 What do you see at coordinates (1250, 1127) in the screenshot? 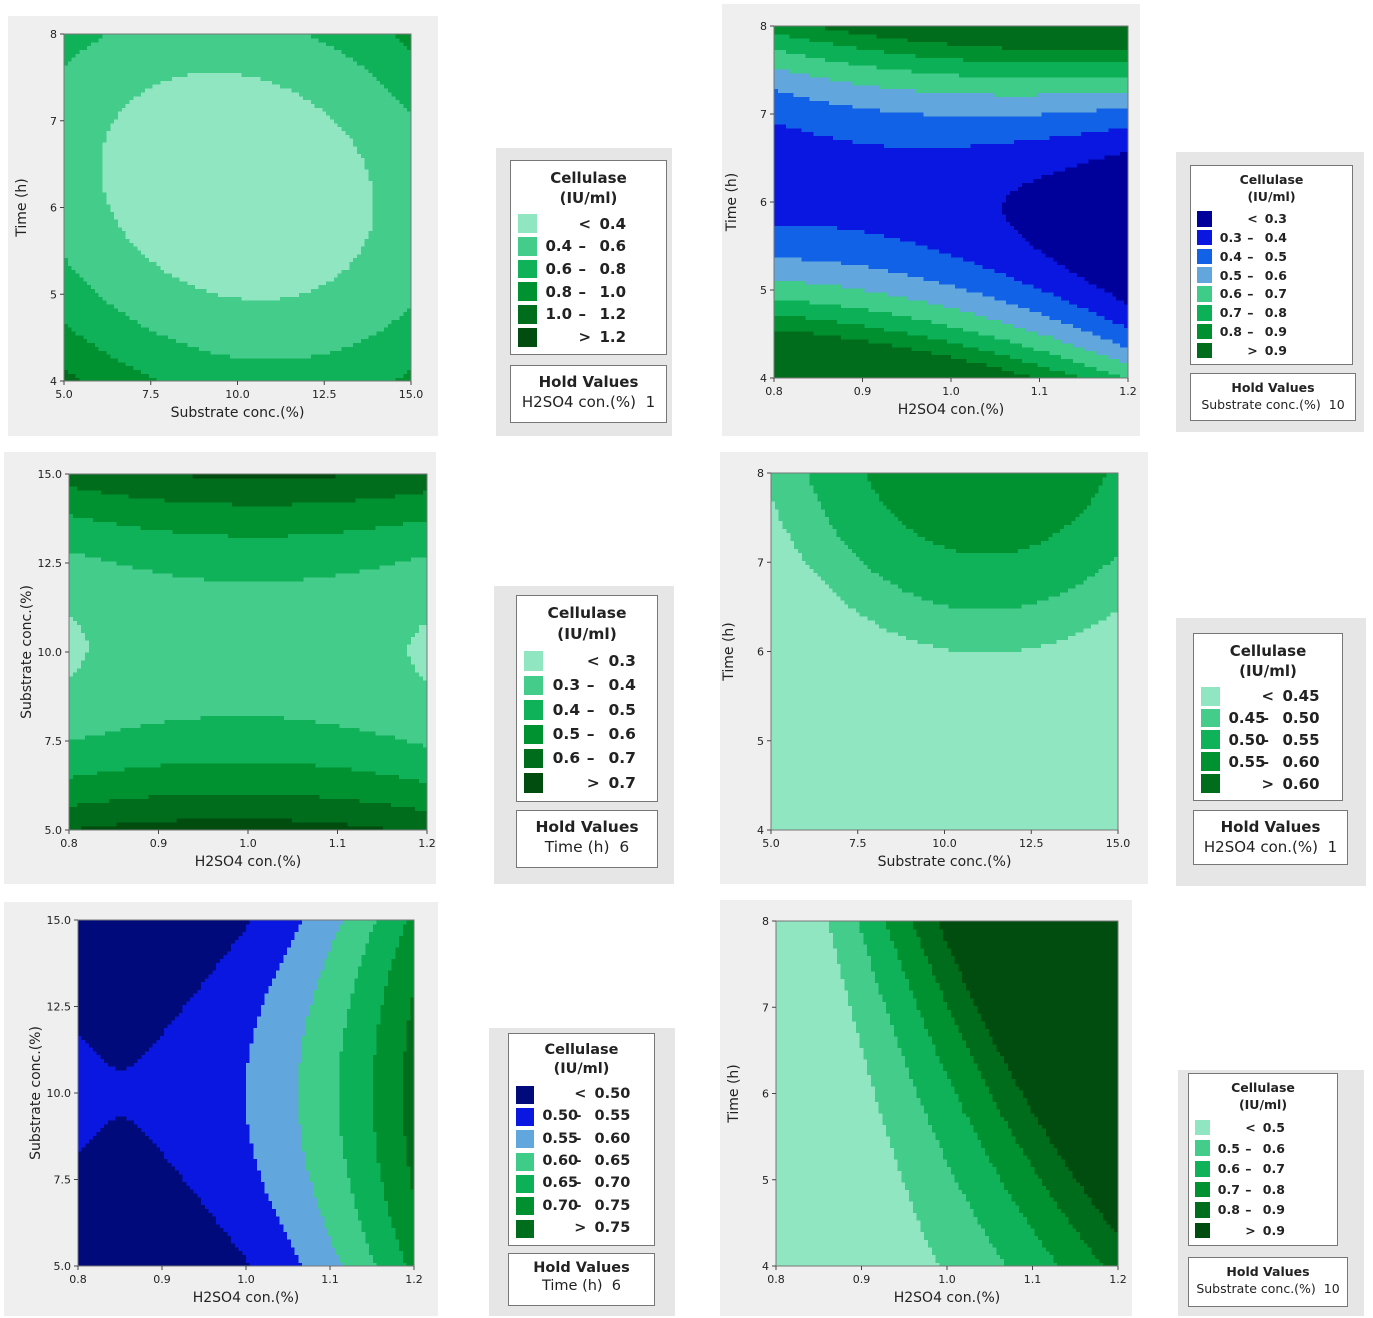
I see `legend-range-operator: <` at bounding box center [1250, 1127].